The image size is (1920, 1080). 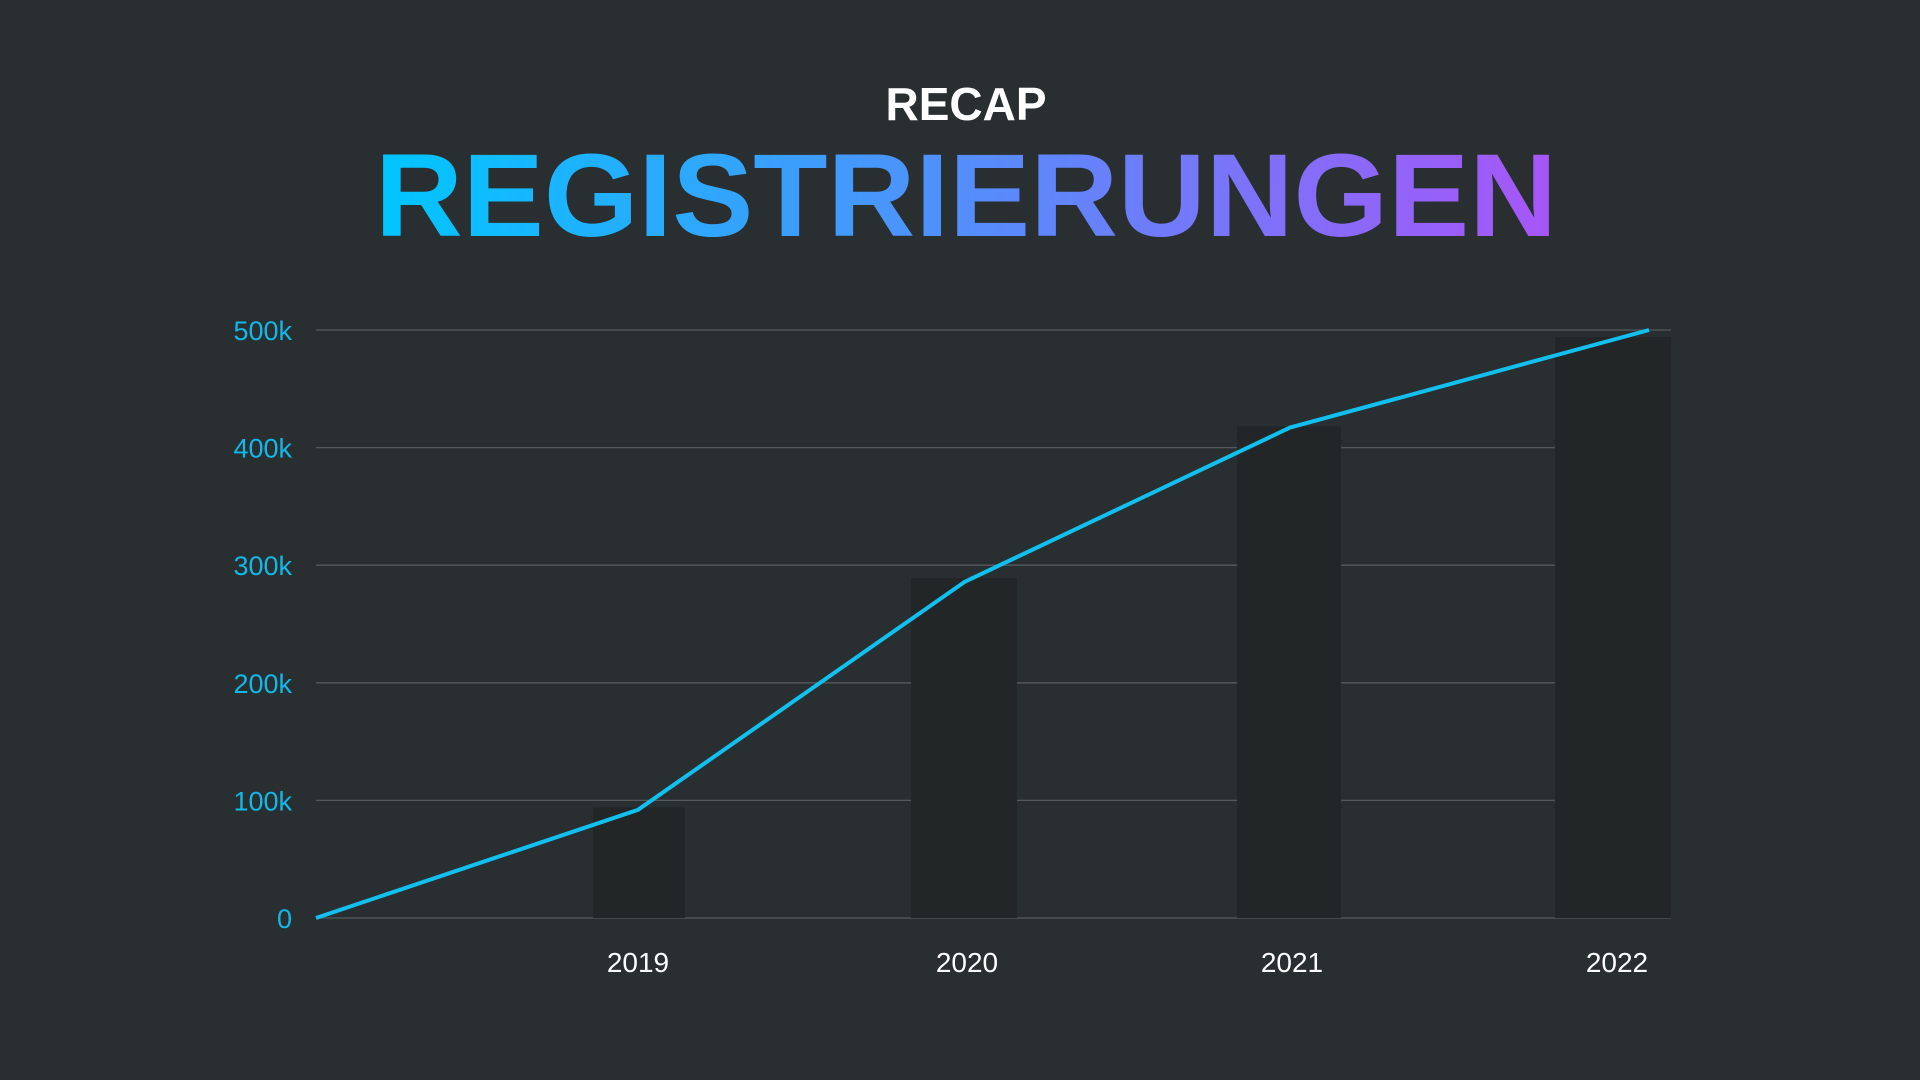 I want to click on y-tick-label: 300k, so click(x=262, y=566).